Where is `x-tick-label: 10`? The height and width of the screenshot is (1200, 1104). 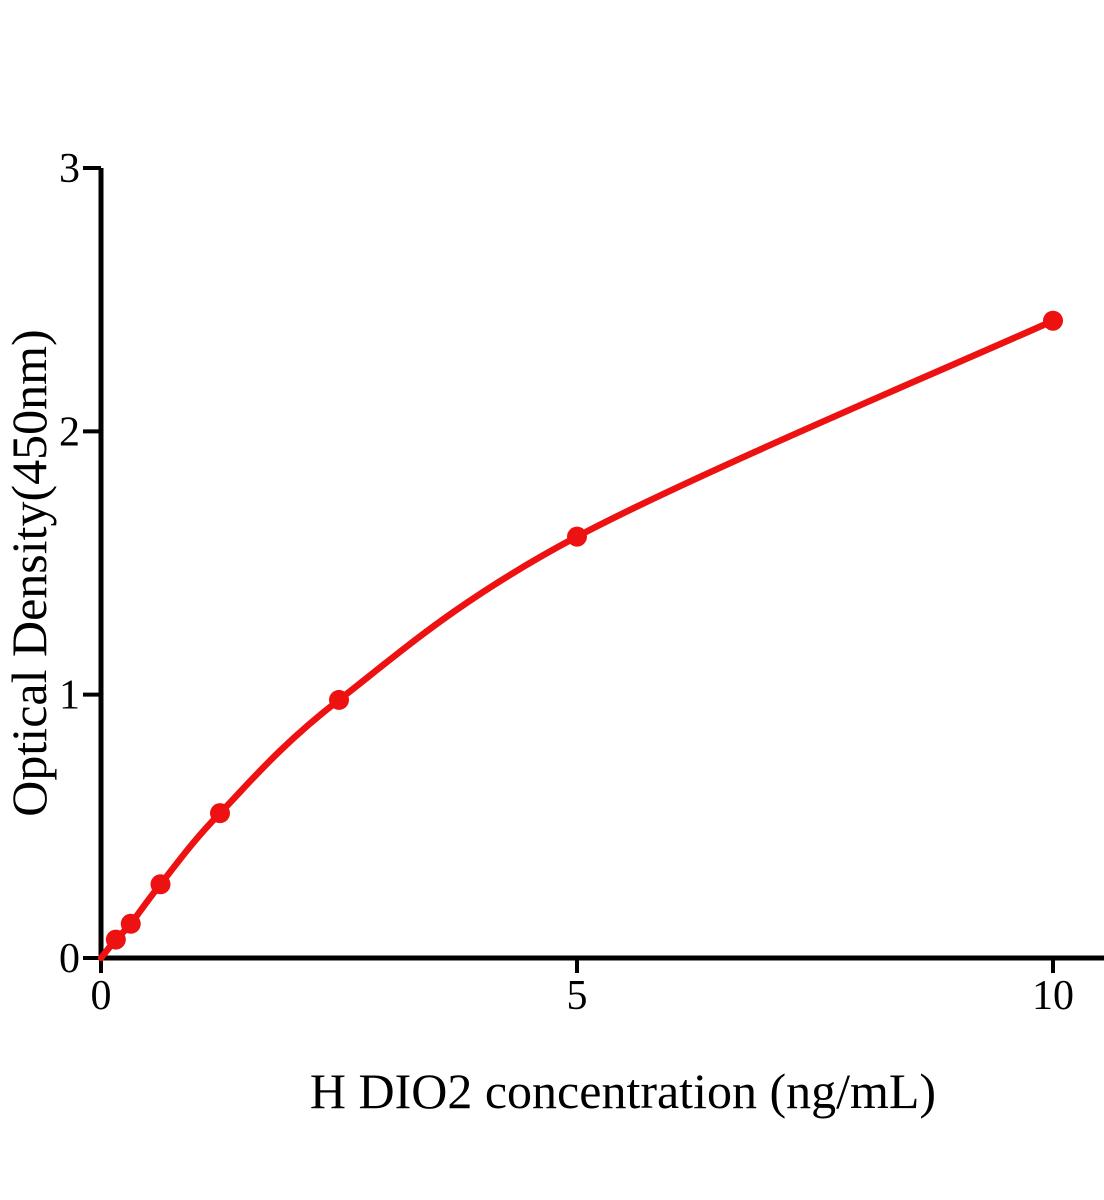
x-tick-label: 10 is located at coordinates (1053, 996).